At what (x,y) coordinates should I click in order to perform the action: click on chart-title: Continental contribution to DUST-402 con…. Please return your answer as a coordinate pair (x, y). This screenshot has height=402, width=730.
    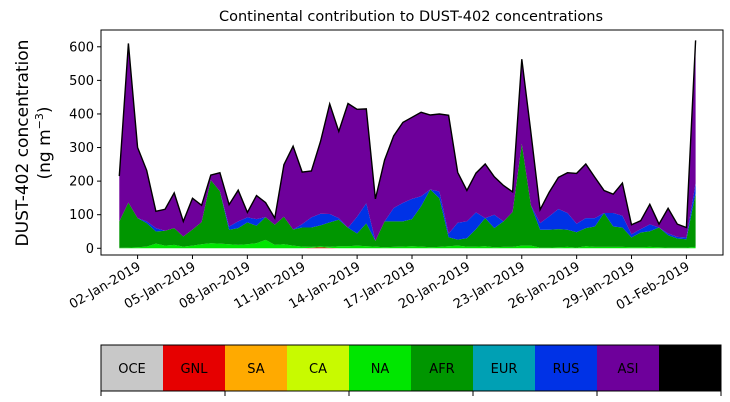
    Looking at the image, I should click on (411, 17).